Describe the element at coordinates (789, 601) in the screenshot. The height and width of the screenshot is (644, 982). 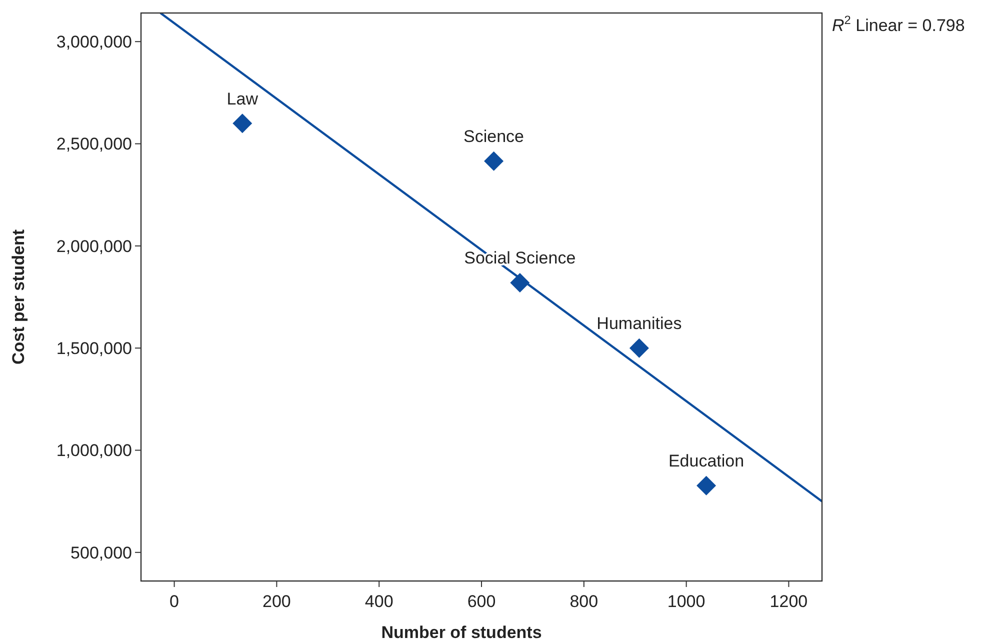
I see `x-tick-label: 1200` at that location.